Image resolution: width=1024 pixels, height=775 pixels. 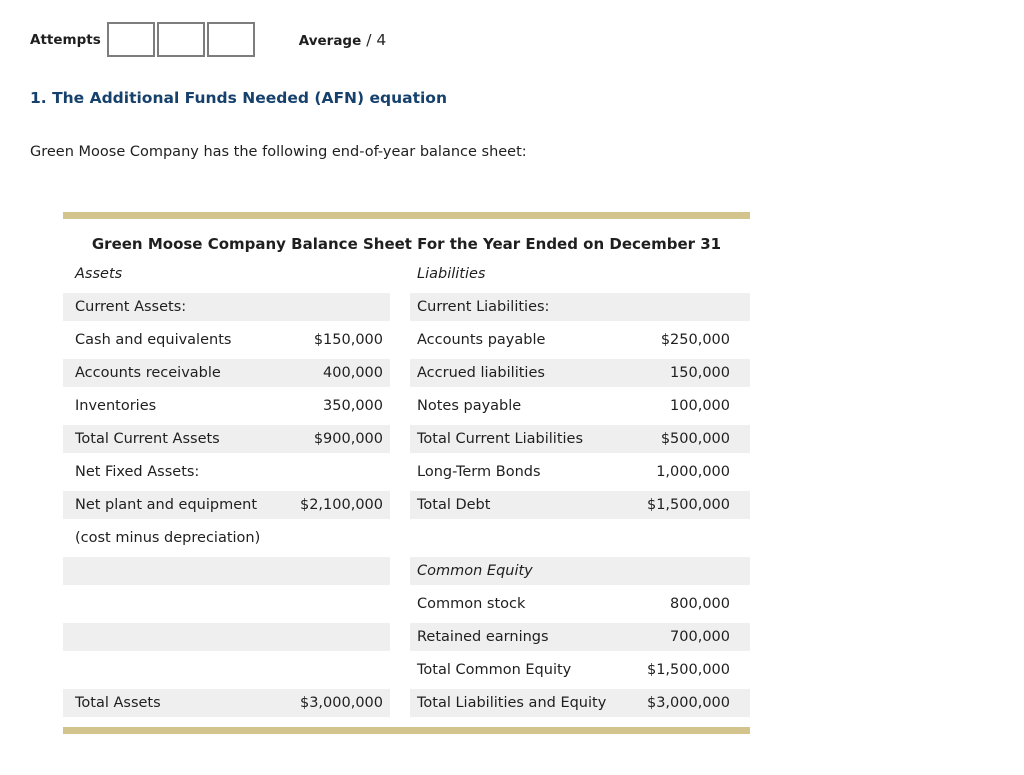 I want to click on liability-value: 800,000, so click(x=700, y=604).